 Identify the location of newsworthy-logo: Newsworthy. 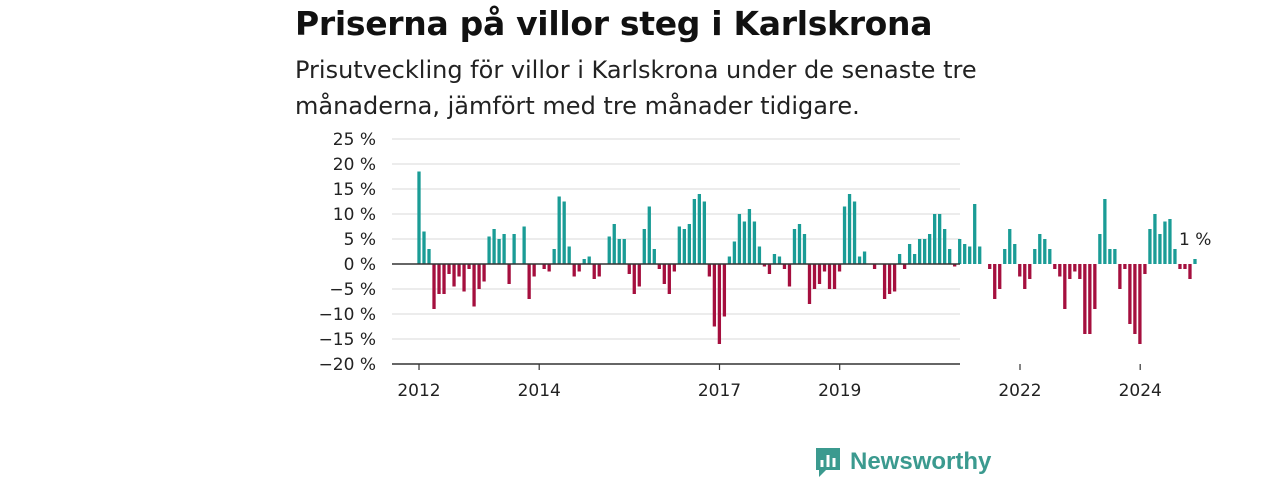
(902, 462).